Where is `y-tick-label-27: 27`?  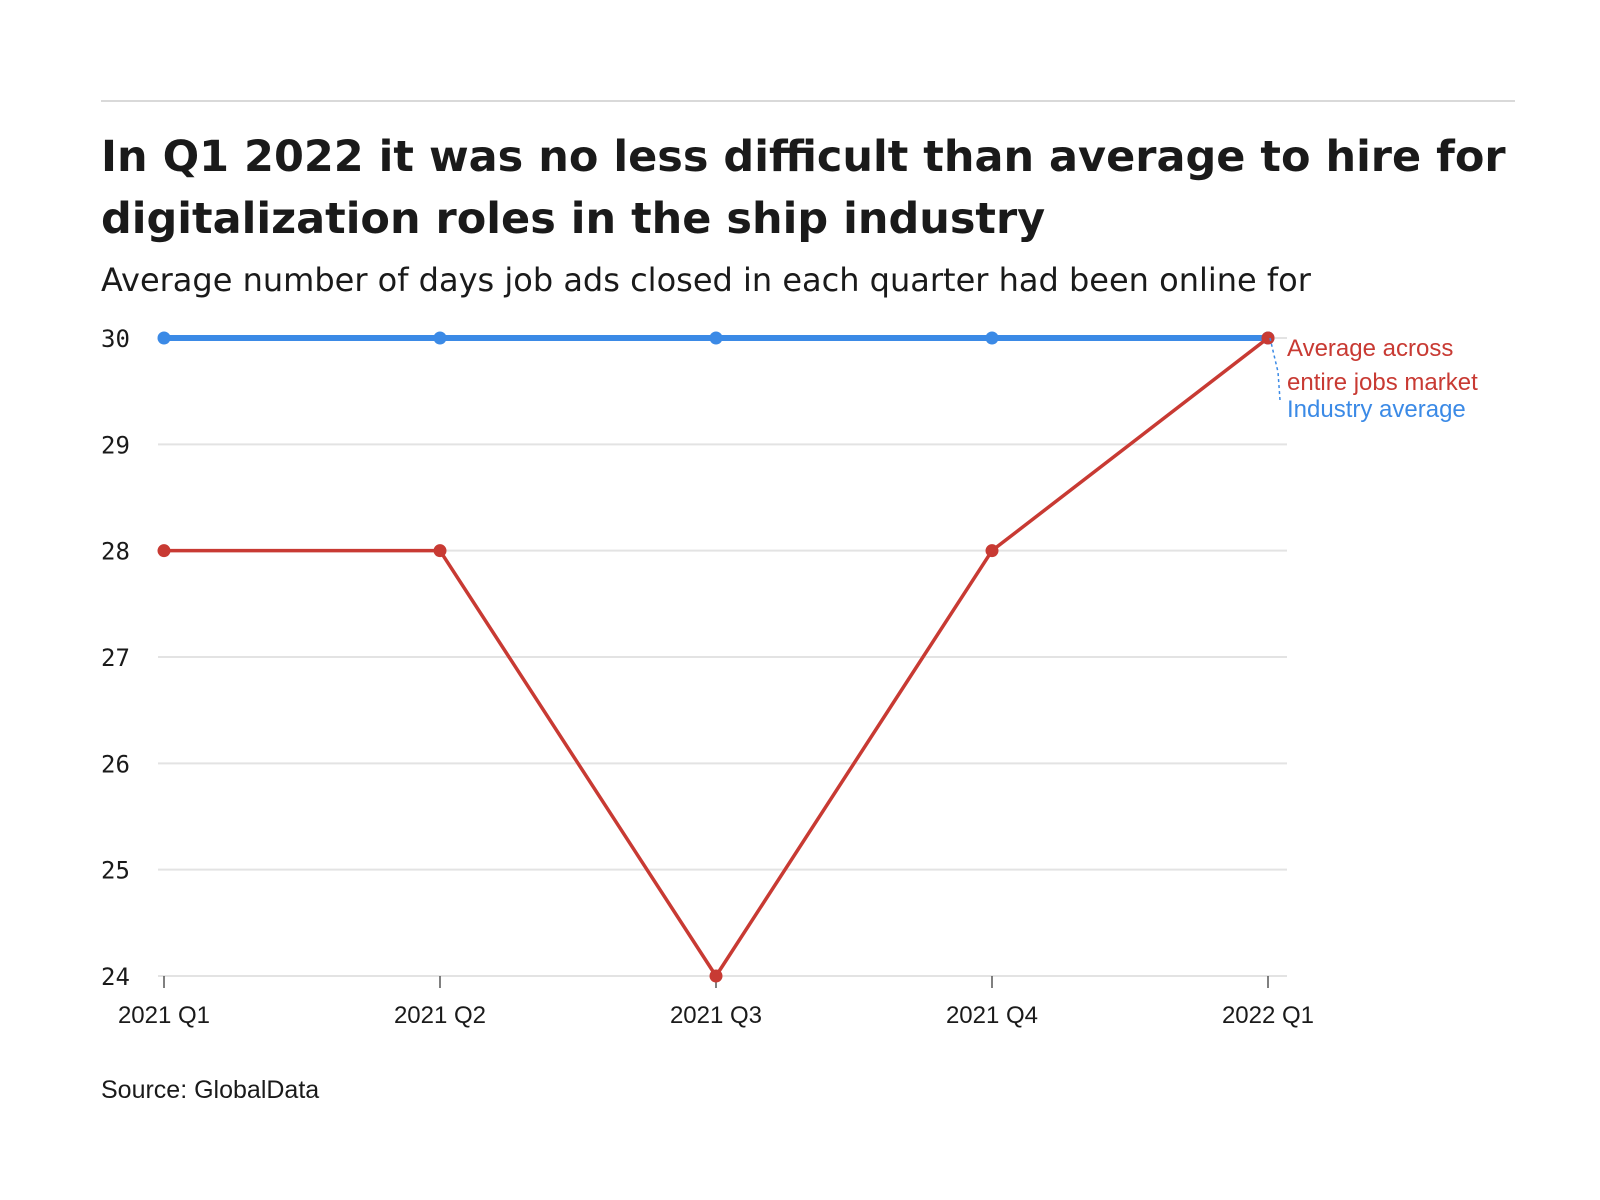
y-tick-label-27: 27 is located at coordinates (115, 658).